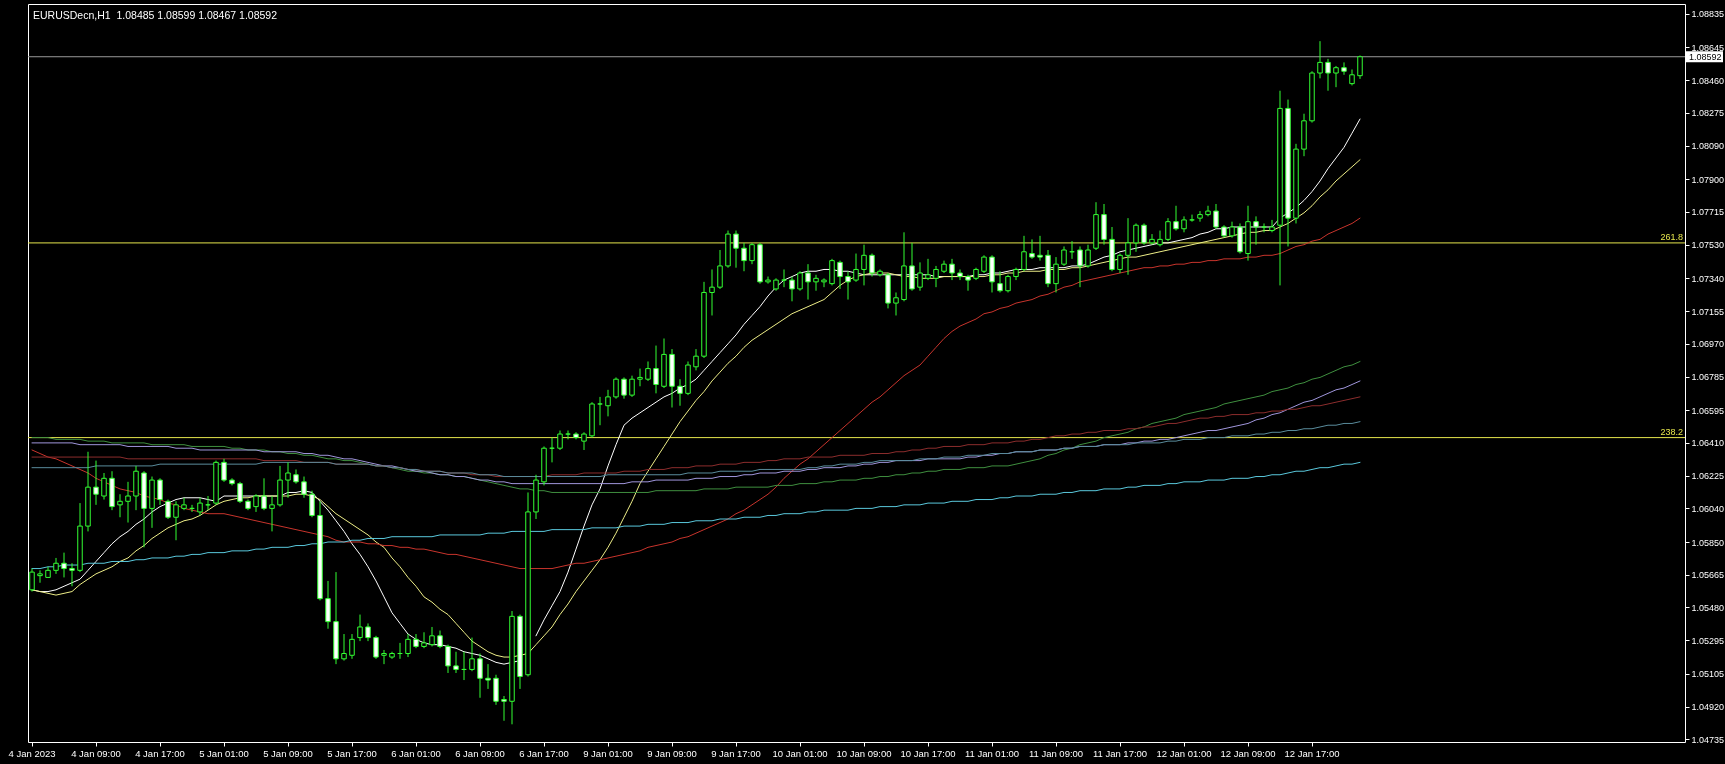  Describe the element at coordinates (1708, 640) in the screenshot. I see `y-tick-label: 1.05295` at that location.